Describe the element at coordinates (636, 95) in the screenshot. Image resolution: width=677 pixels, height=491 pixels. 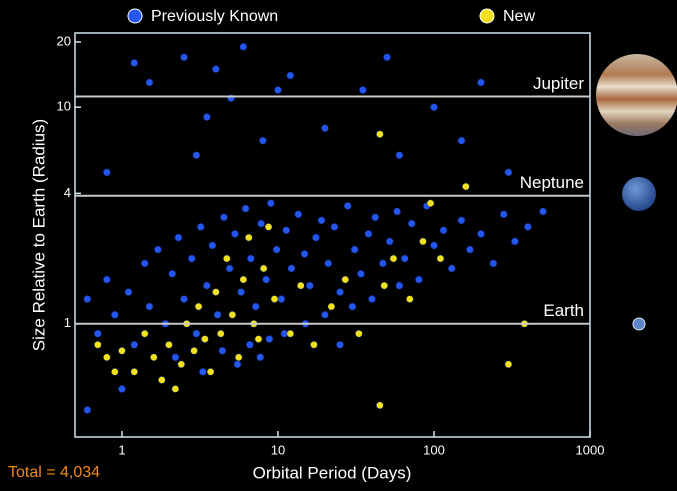
I see `jupiter-icon` at that location.